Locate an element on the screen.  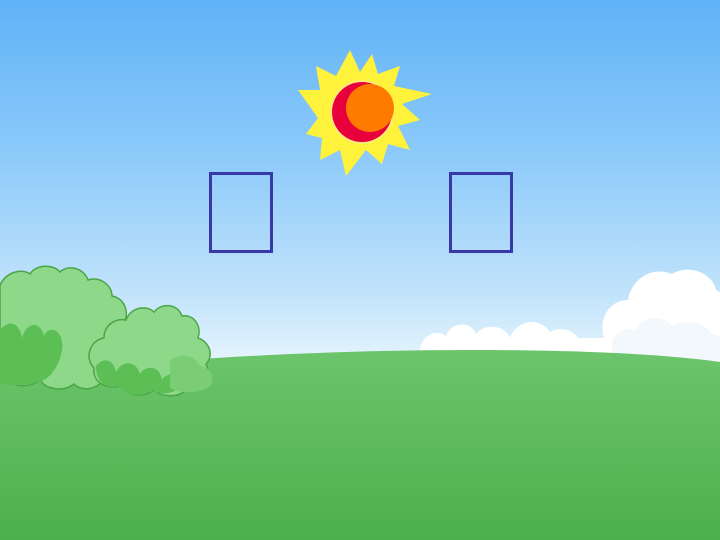
answer-box-left is located at coordinates (241, 212).